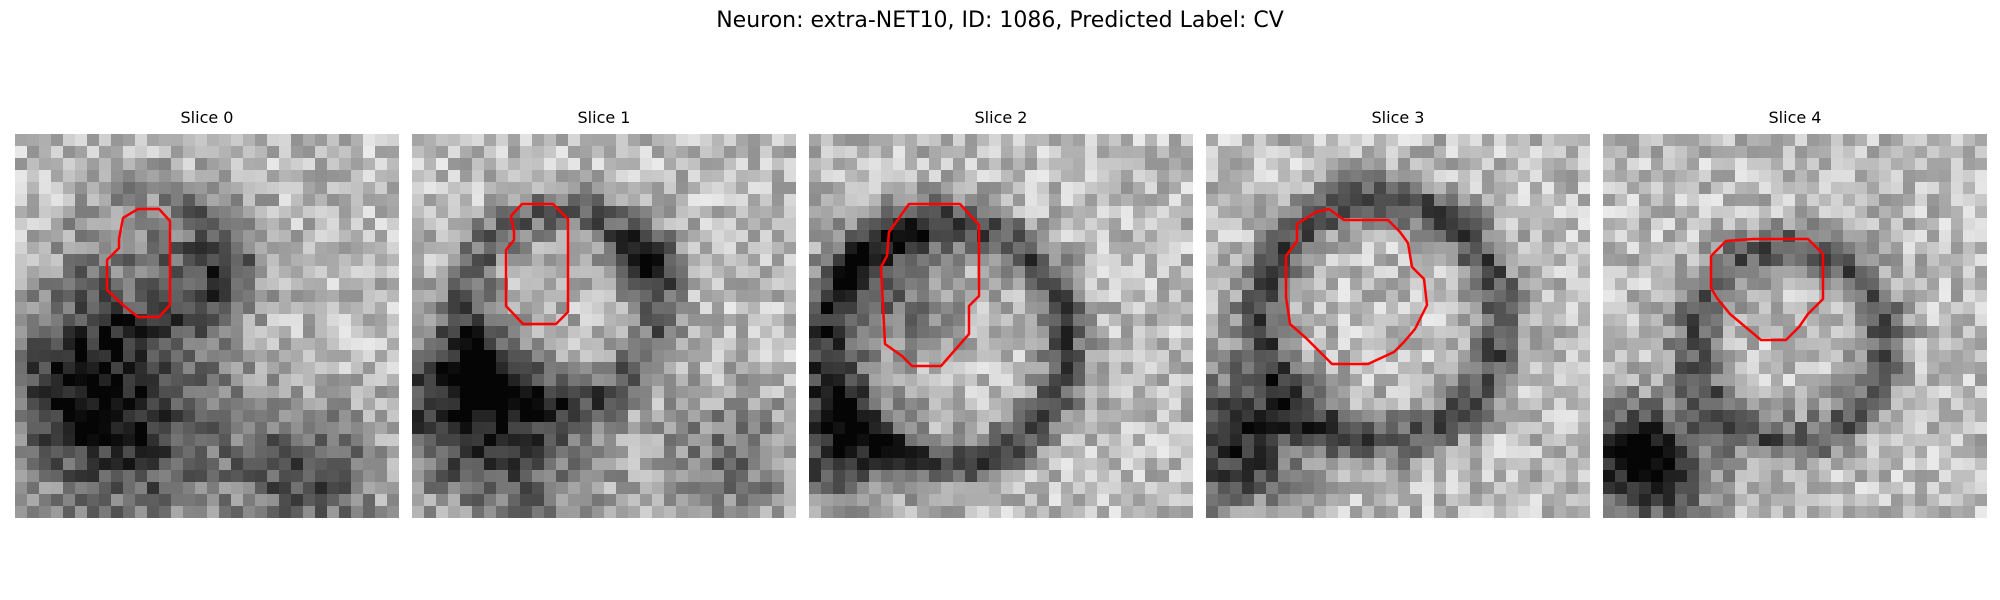 The height and width of the screenshot is (600, 2000). I want to click on slice-title: Slice 4, so click(1795, 117).